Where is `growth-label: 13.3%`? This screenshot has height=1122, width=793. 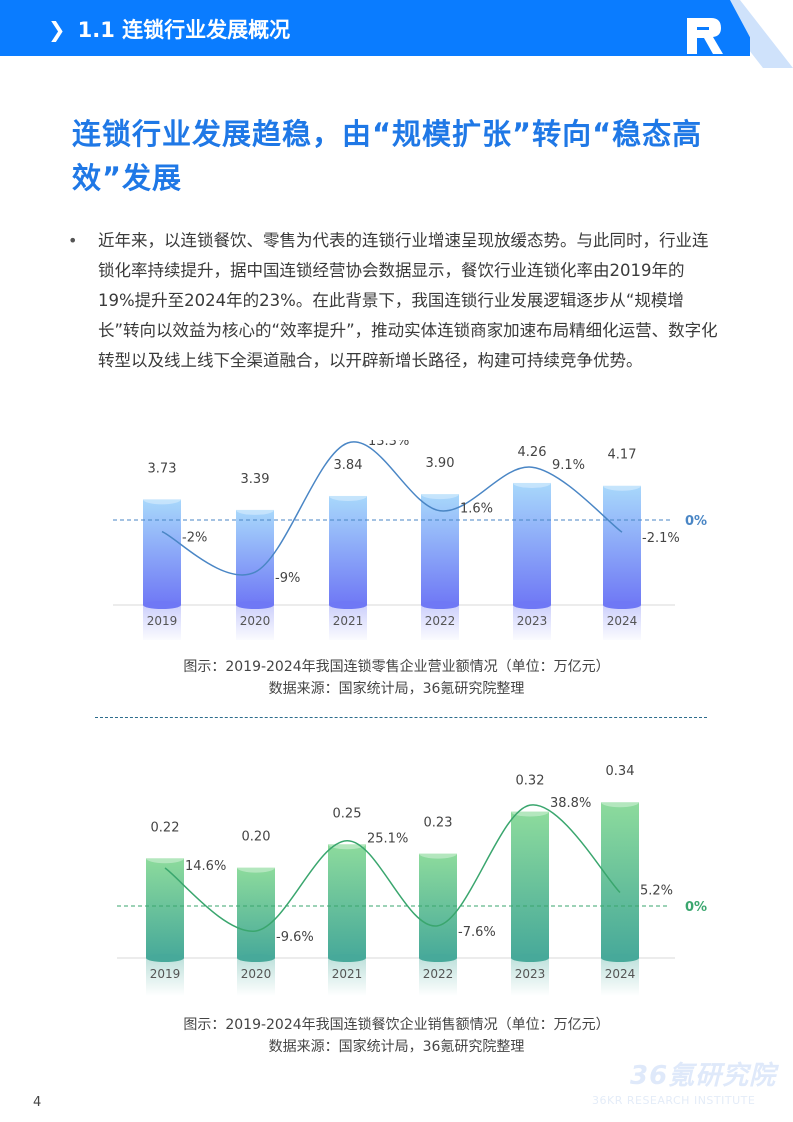 growth-label: 13.3% is located at coordinates (388, 444).